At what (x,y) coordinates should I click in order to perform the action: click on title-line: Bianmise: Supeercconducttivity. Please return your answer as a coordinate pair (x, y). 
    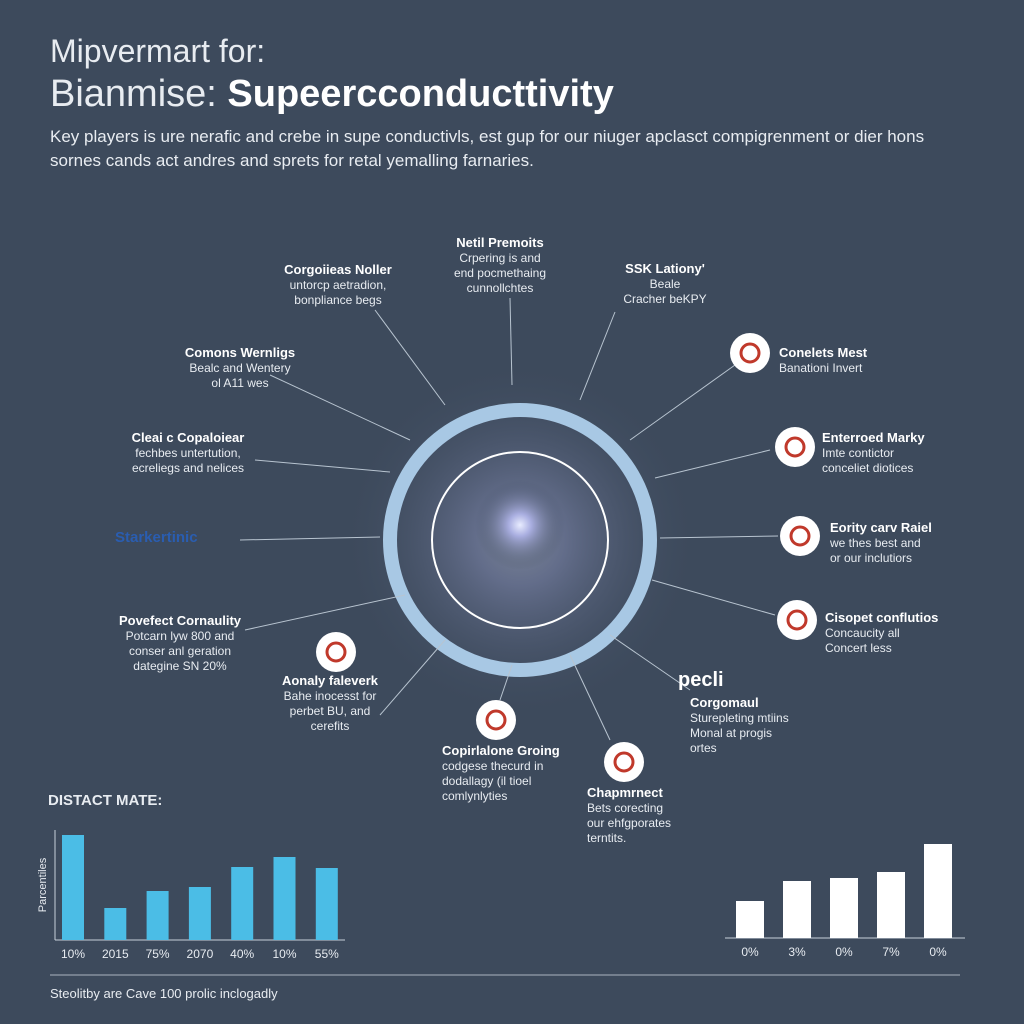
    Looking at the image, I should click on (332, 94).